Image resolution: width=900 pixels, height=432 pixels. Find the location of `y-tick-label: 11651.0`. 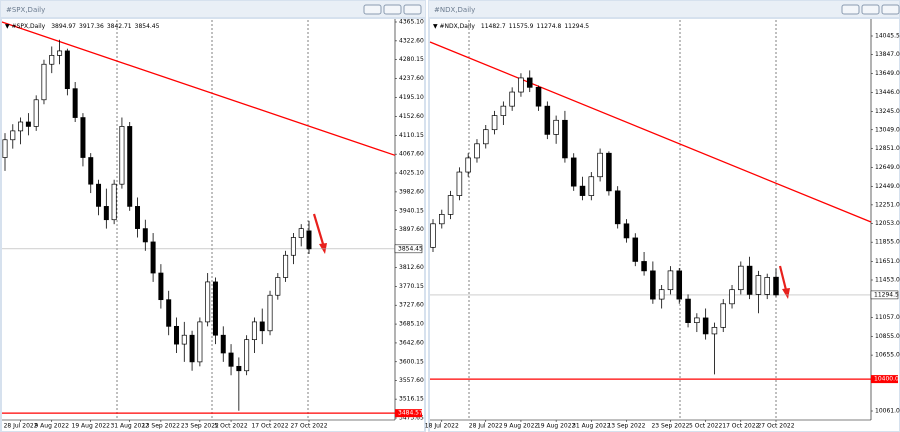

y-tick-label: 11651.0 is located at coordinates (887, 261).